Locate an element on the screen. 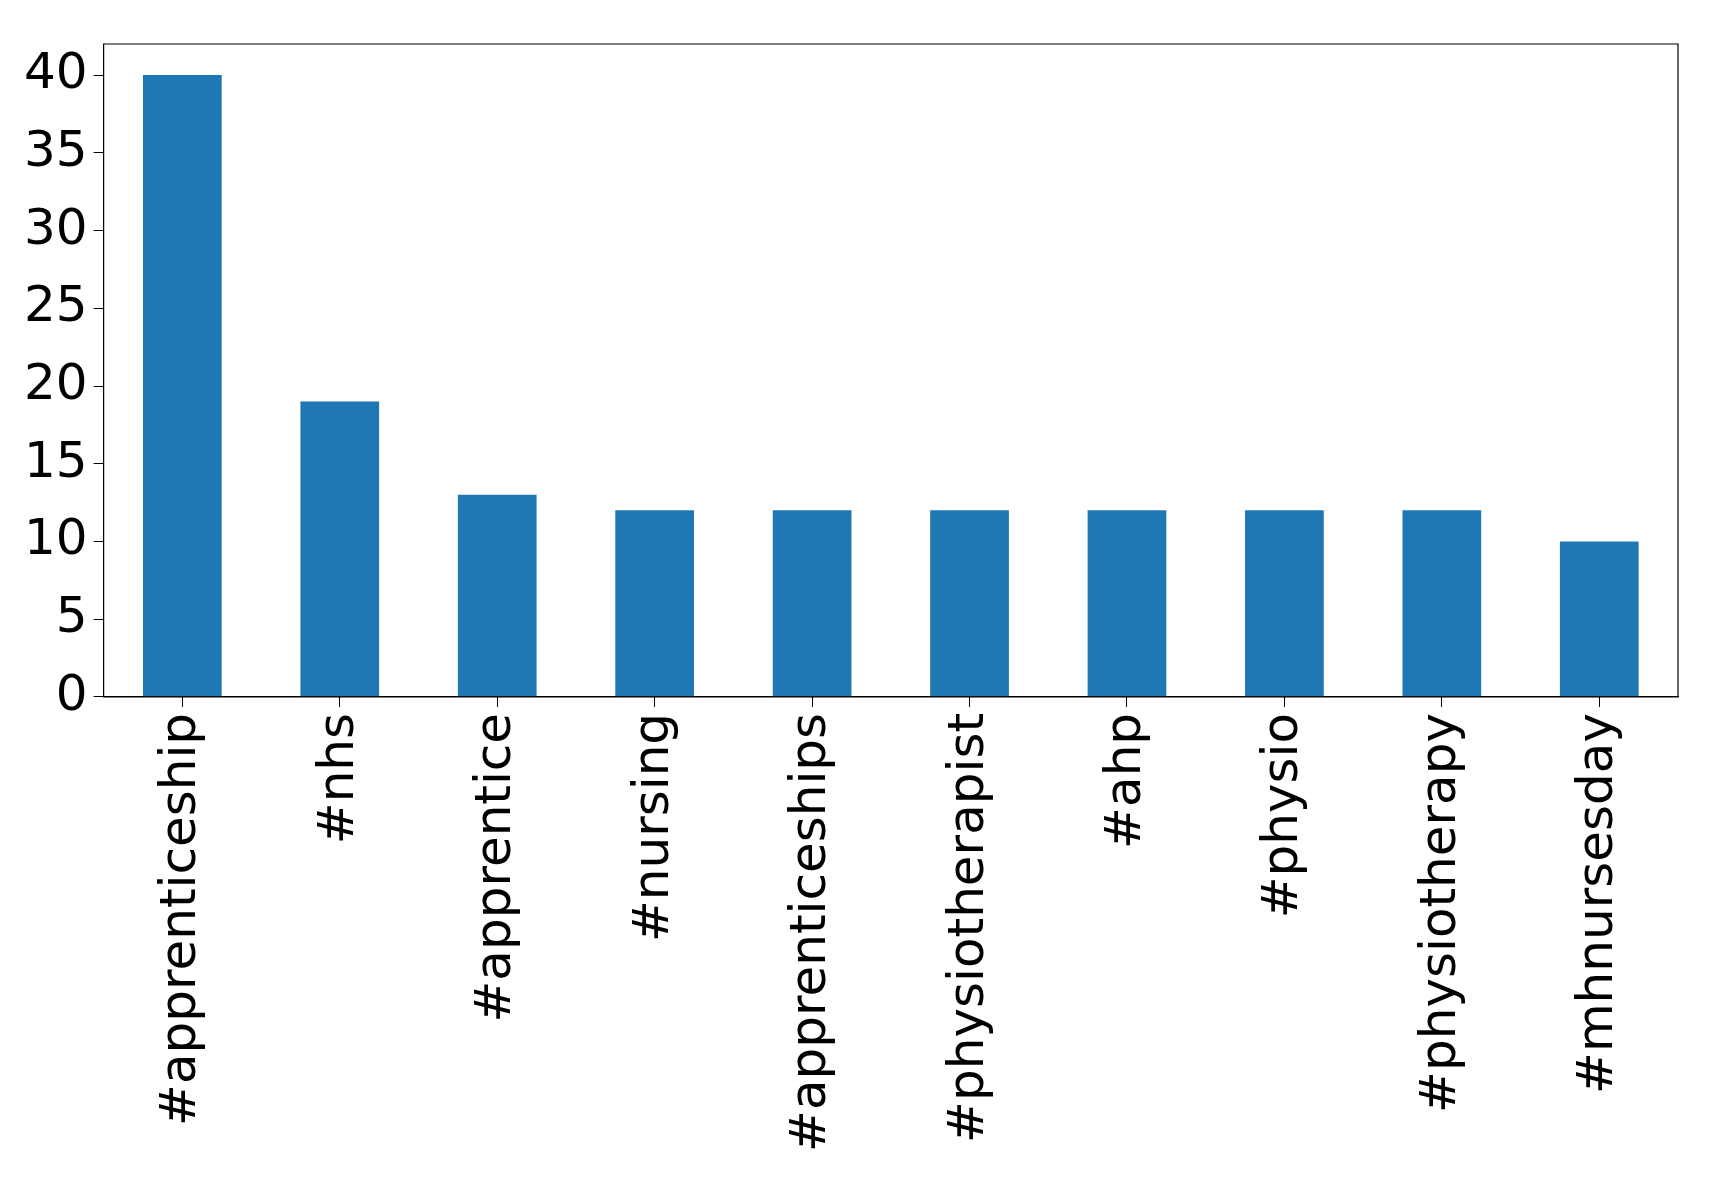 The height and width of the screenshot is (1177, 1719). y-tick-label: 35 is located at coordinates (56, 148).